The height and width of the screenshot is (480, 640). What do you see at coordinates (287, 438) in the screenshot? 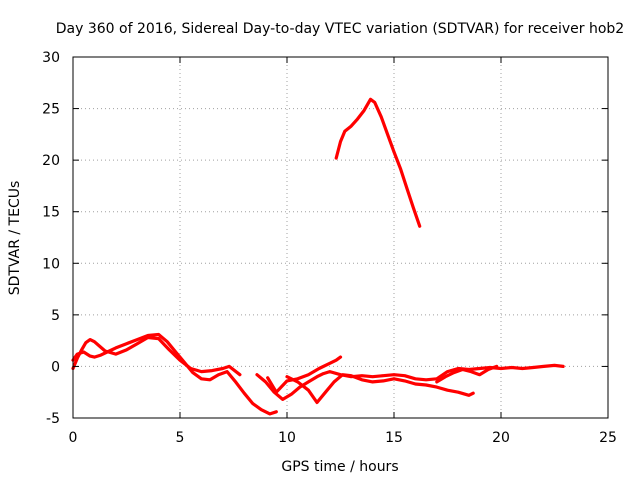
I see `x-tick-label: 10` at bounding box center [287, 438].